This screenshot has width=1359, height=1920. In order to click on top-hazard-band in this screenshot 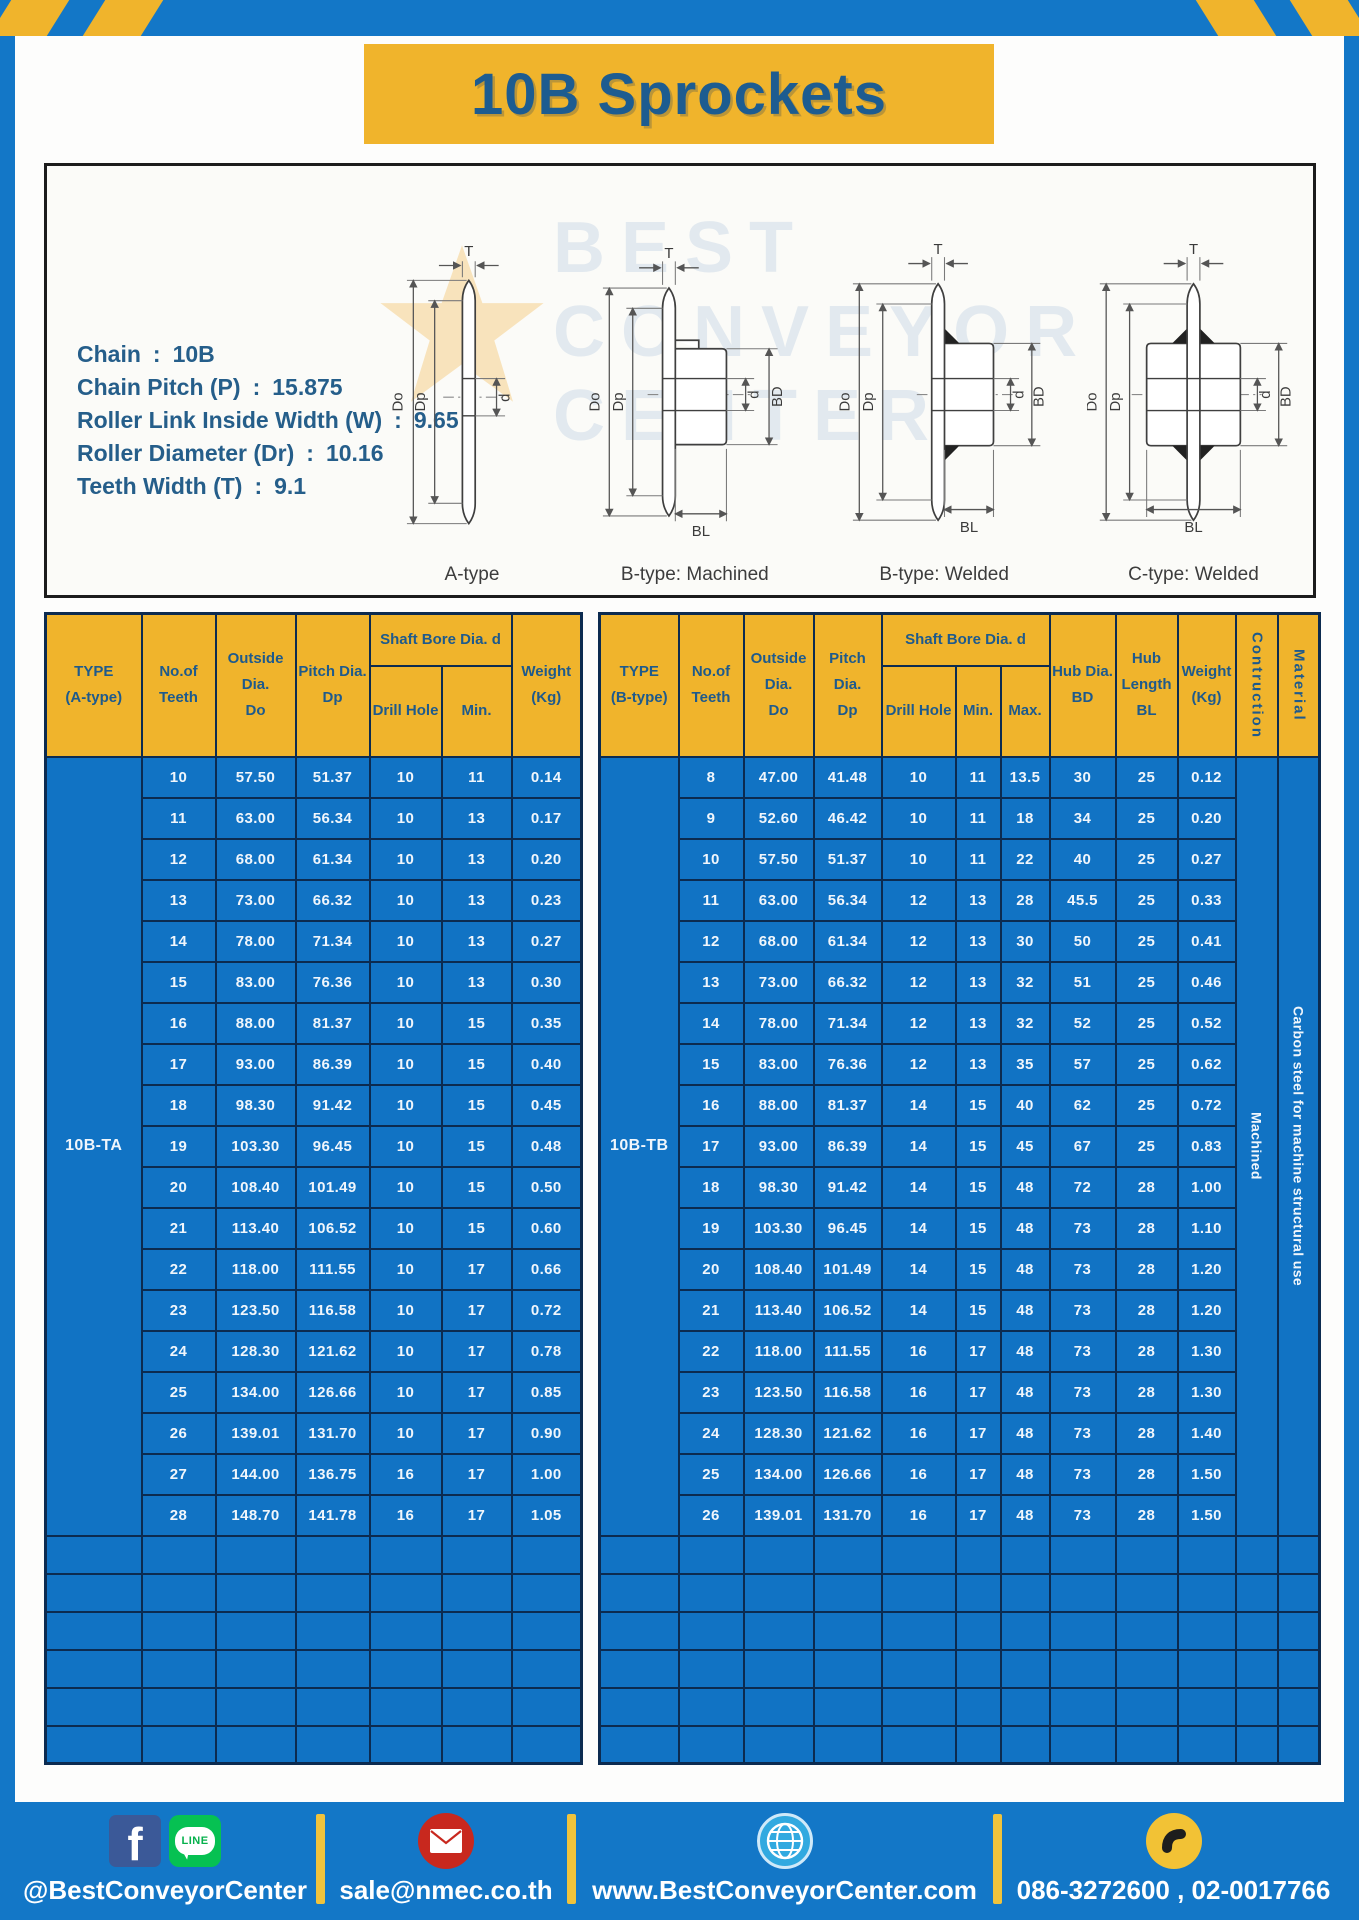, I will do `click(679, 18)`.